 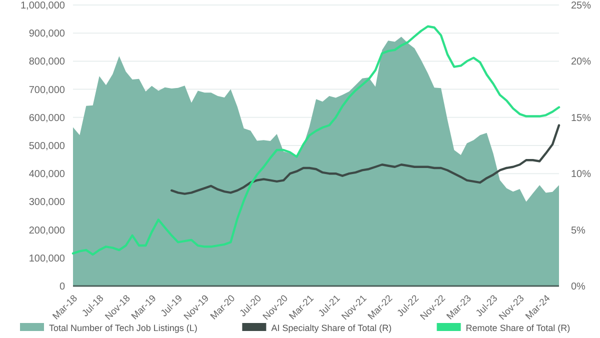 What do you see at coordinates (365, 159) in the screenshot?
I see `line-series` at bounding box center [365, 159].